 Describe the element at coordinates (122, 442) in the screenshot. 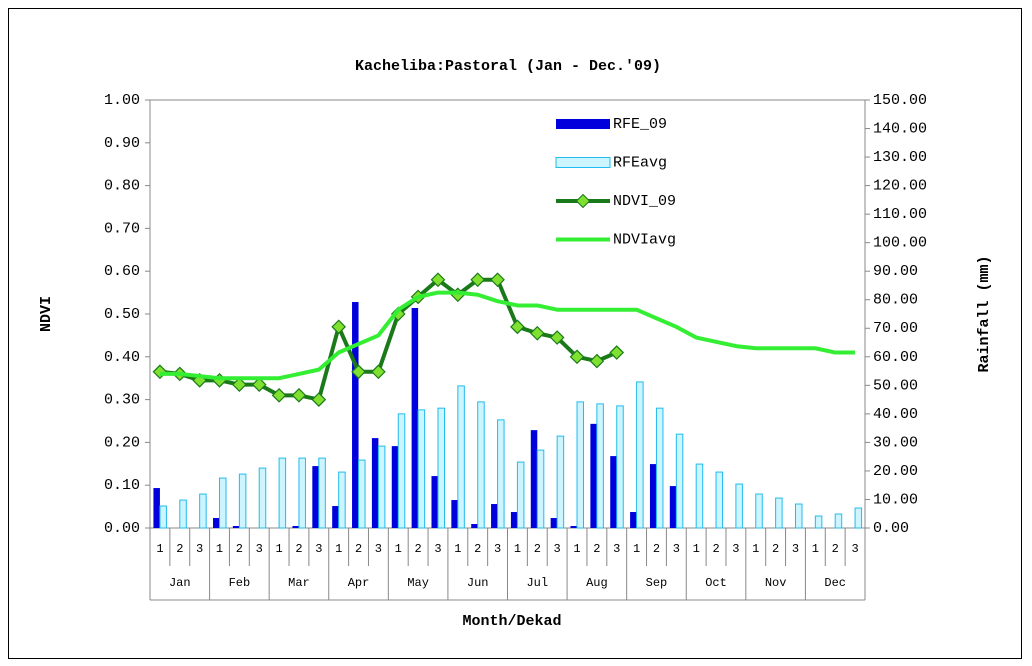

I see `y-tick-label: 0.20` at that location.